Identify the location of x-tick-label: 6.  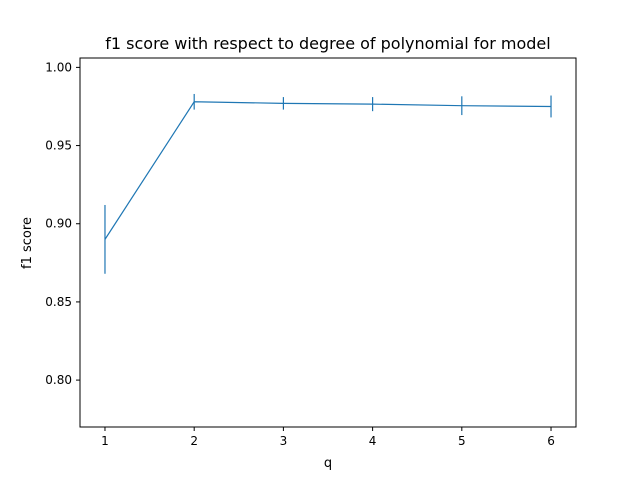
(551, 441).